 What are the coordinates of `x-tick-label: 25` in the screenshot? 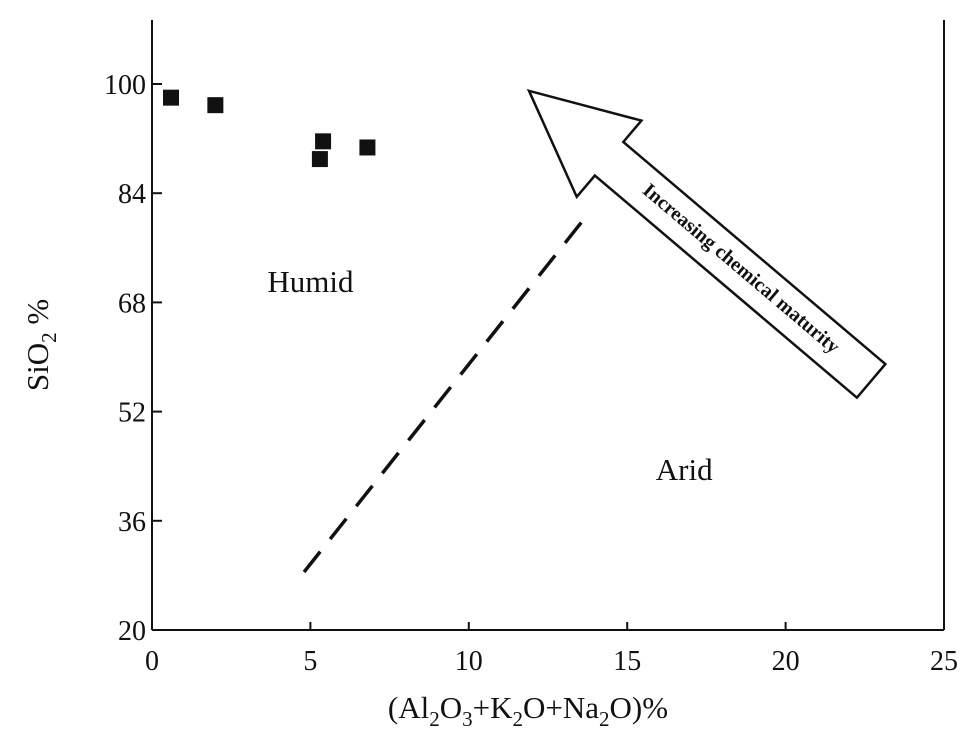 It's located at (944, 661).